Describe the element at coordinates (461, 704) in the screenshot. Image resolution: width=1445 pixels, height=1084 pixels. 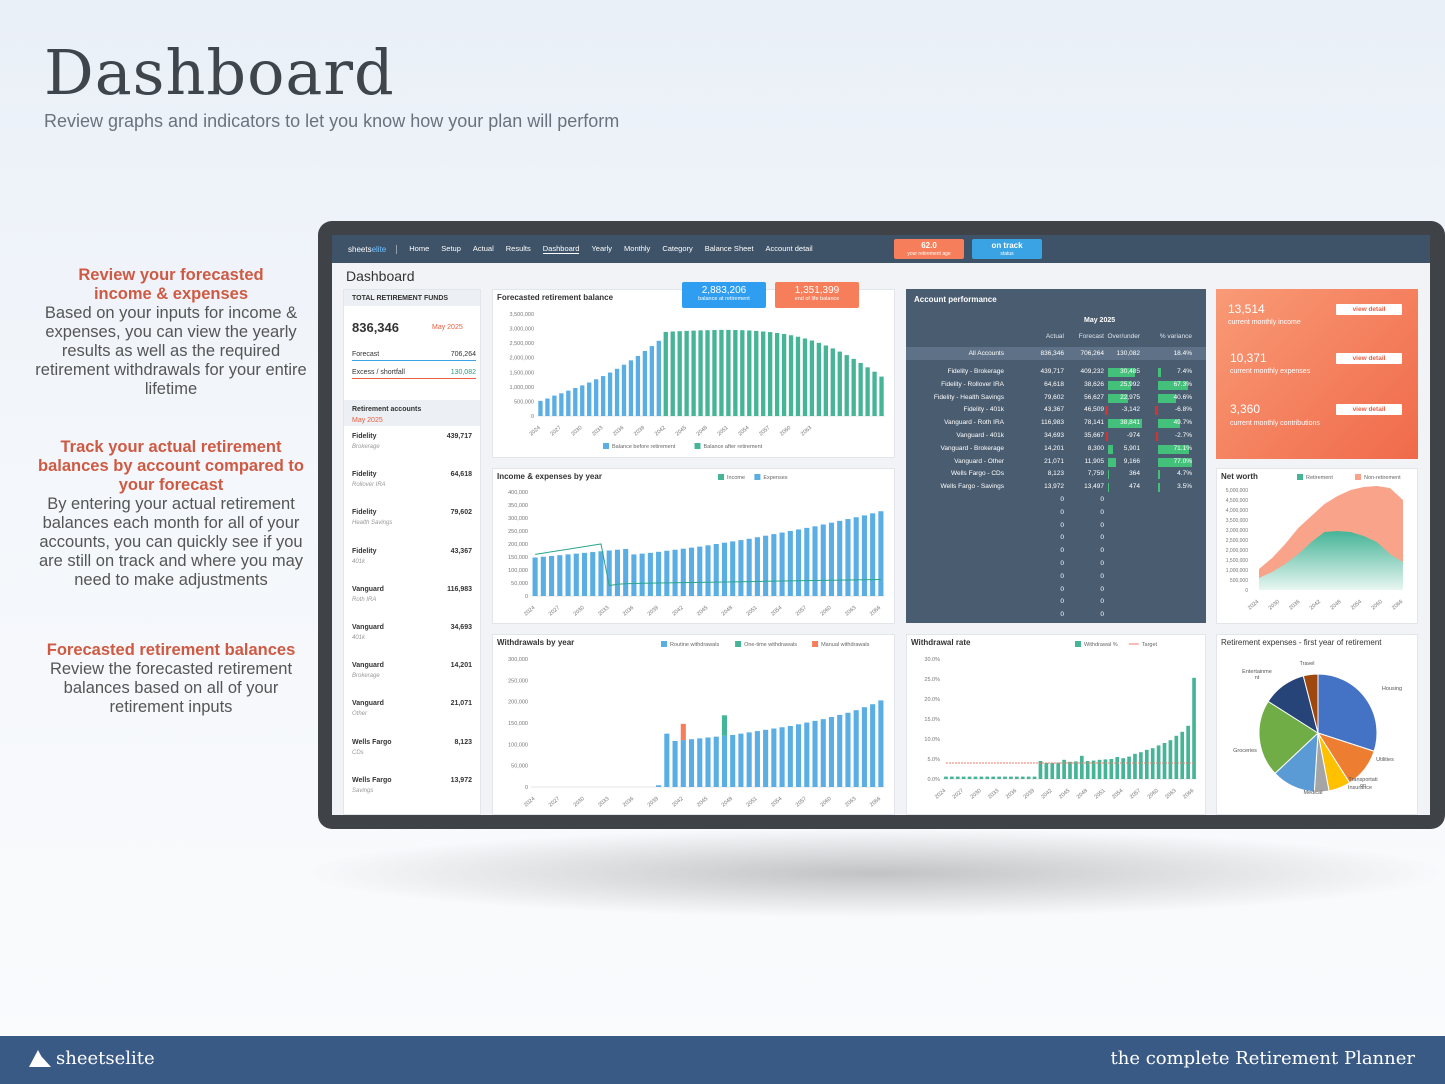
I see `account-value: 21,071` at that location.